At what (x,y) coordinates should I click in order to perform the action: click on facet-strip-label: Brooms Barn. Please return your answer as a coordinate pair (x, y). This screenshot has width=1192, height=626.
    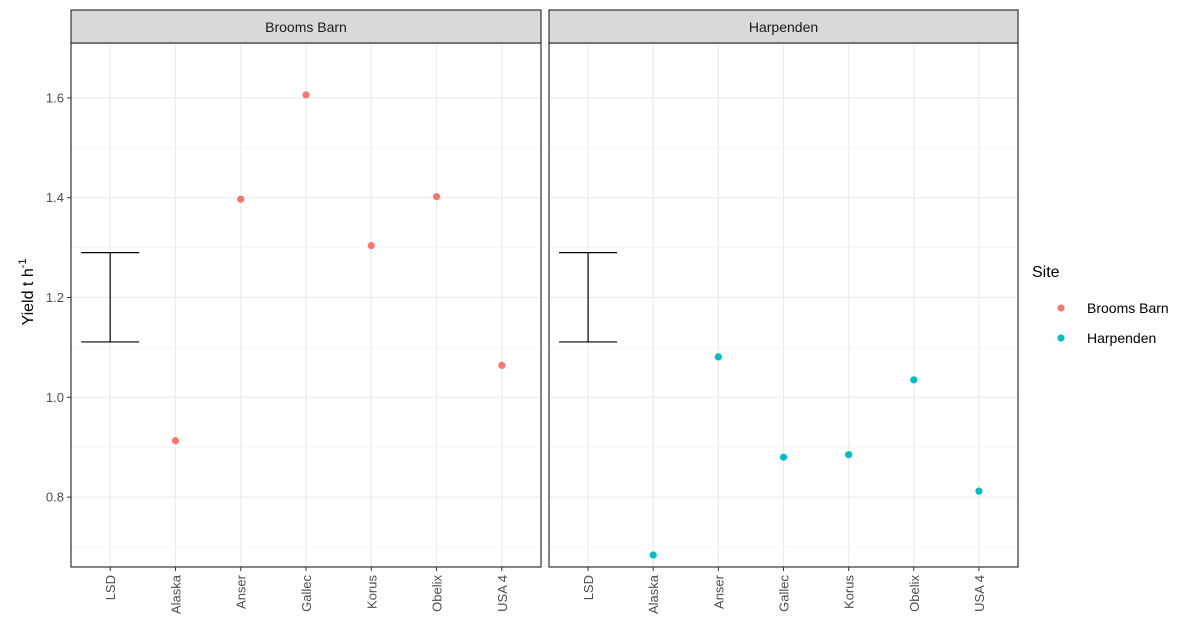
    Looking at the image, I should click on (306, 27).